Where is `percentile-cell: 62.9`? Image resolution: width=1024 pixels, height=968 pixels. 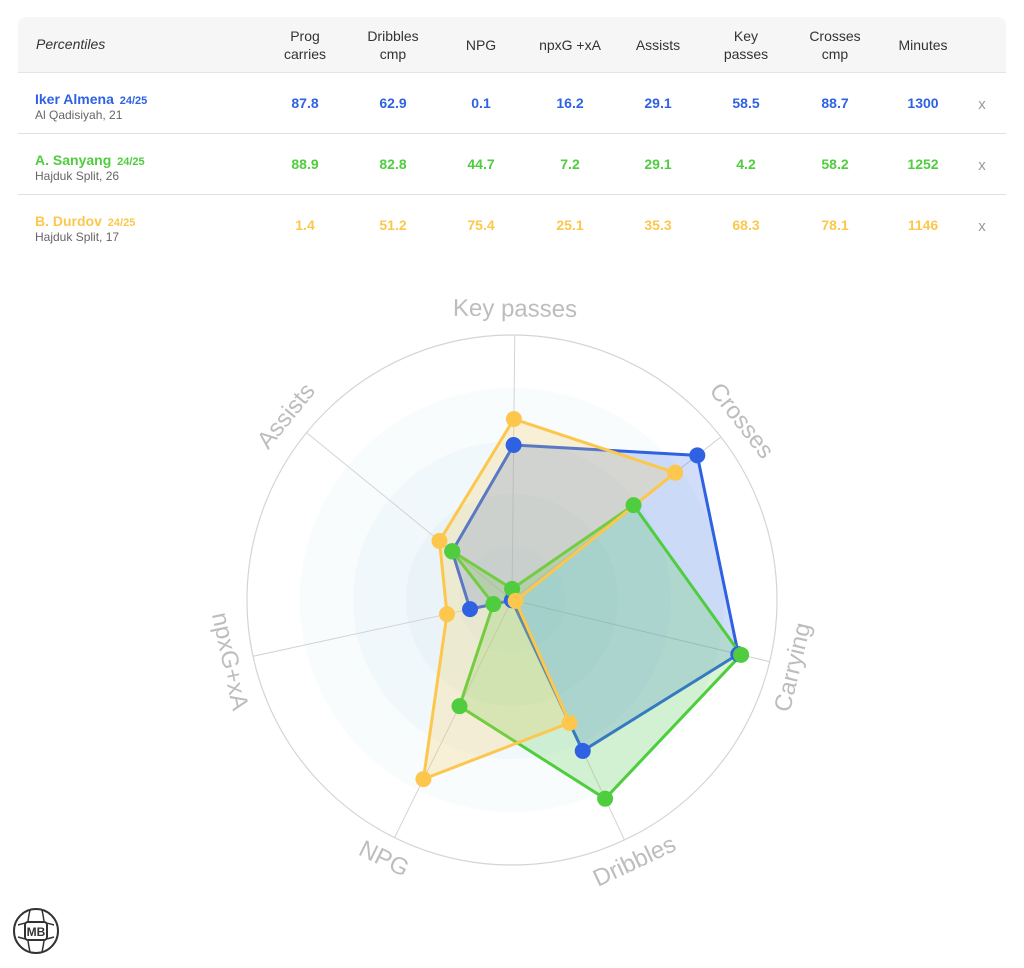 percentile-cell: 62.9 is located at coordinates (393, 103).